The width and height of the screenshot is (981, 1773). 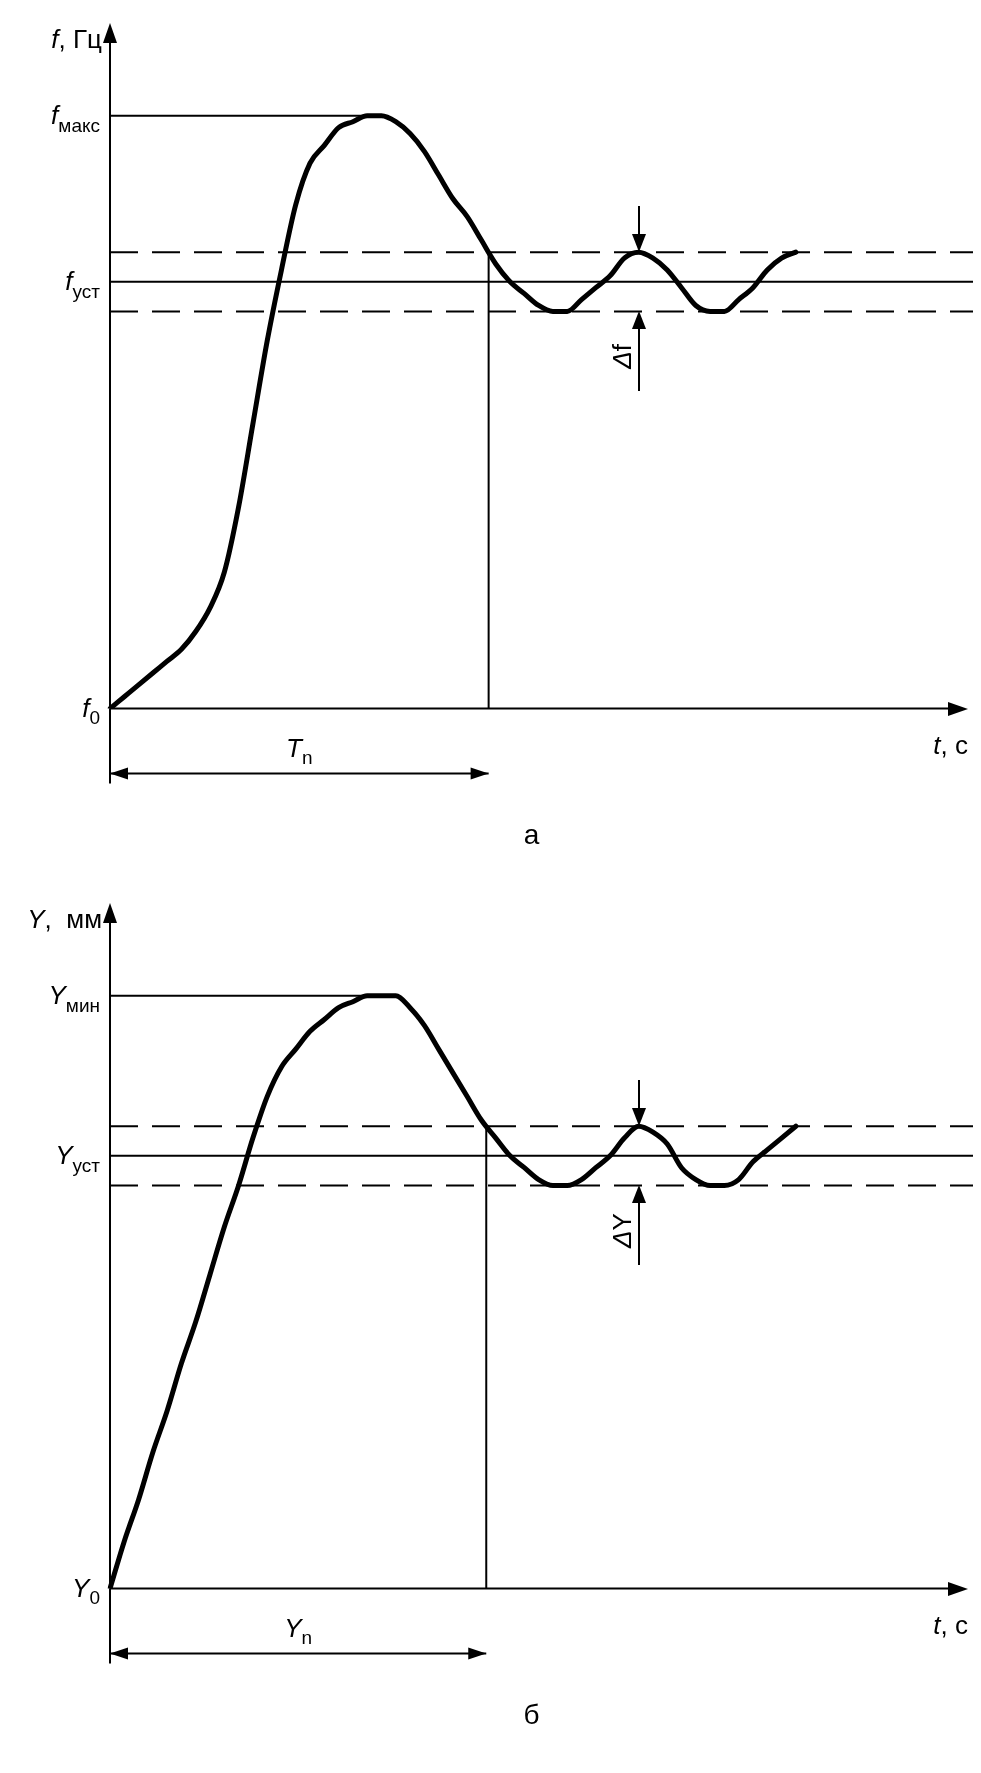 I want to click on text: б, so click(x=531, y=1714).